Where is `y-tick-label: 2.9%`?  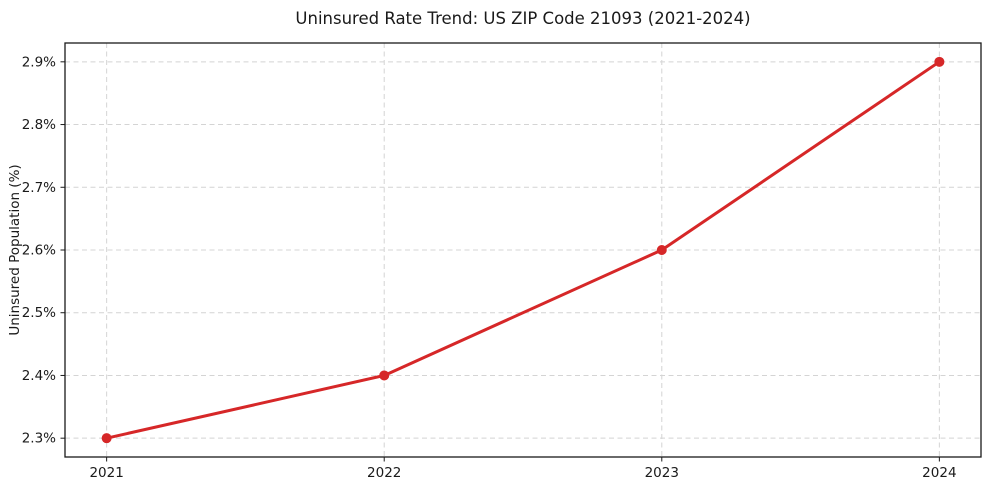
y-tick-label: 2.9% is located at coordinates (39, 62).